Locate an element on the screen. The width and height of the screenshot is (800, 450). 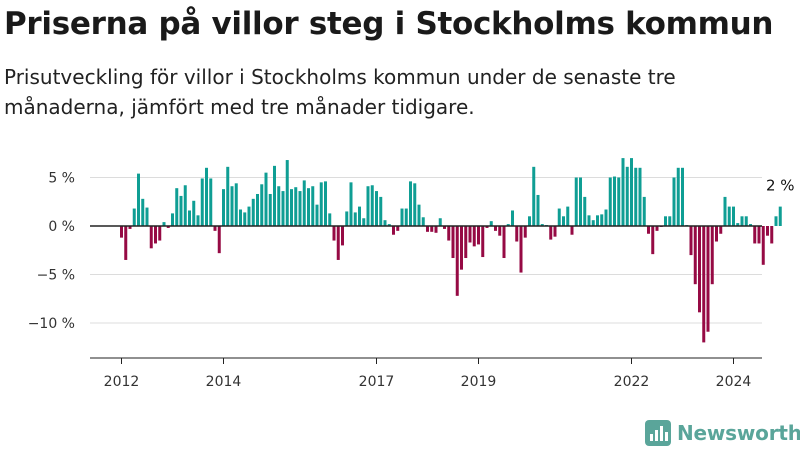
bar-chart-icon is located at coordinates (658, 433).